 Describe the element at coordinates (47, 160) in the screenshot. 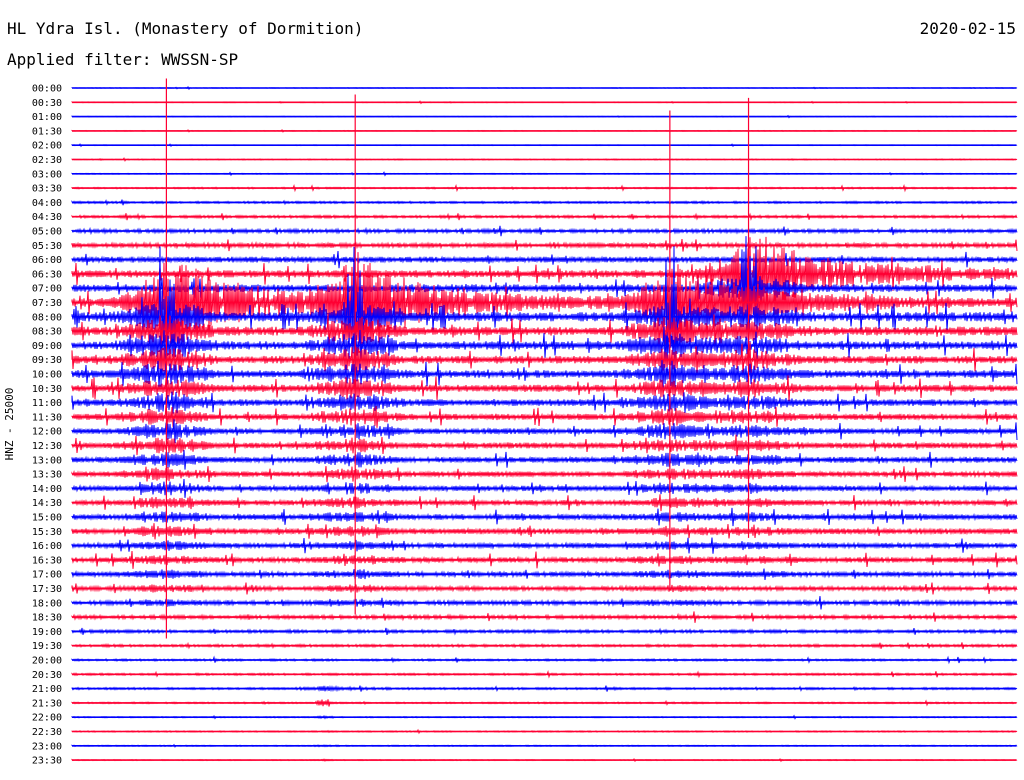

I see `tick-label-0230: 02:30` at that location.